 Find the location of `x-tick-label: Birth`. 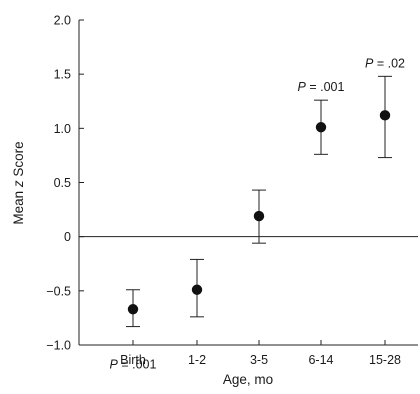

x-tick-label: Birth is located at coordinates (133, 360).